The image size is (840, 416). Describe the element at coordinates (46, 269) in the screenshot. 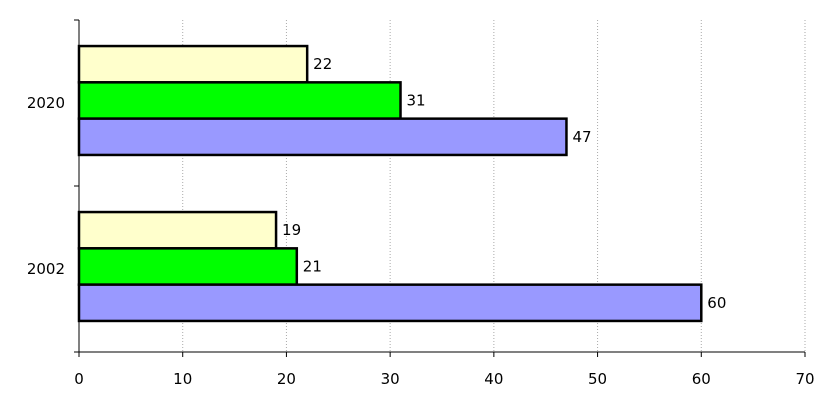

I see `category-label: 2002` at that location.